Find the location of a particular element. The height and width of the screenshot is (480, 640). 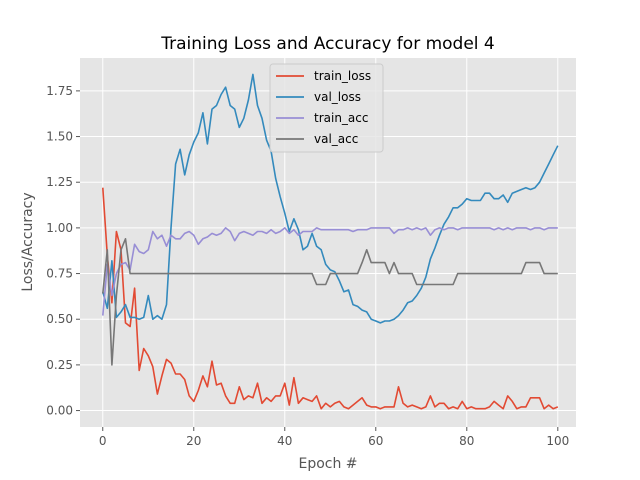

x-axis-ticks: 0 20 40 60 80 100 is located at coordinates (334, 437).